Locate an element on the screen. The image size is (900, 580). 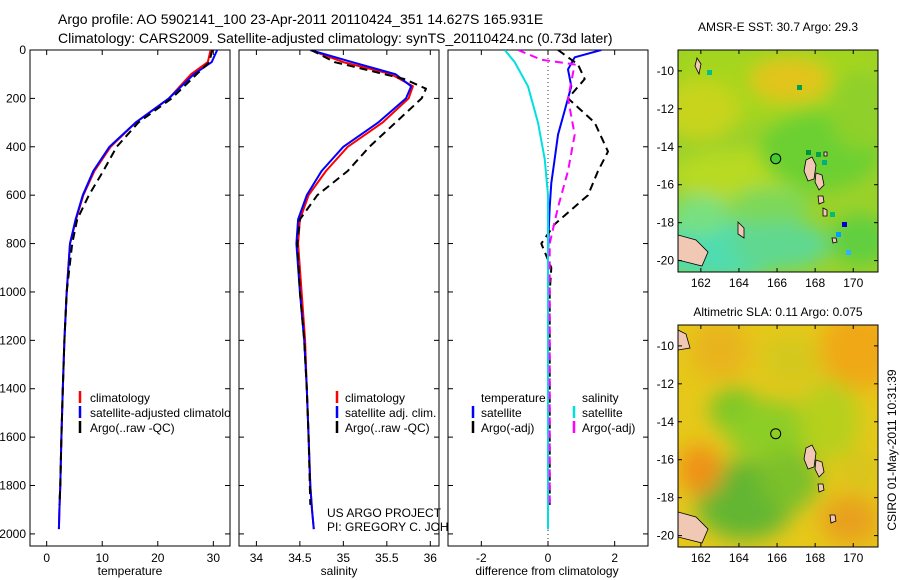
sla-map-ticks: 162 164 166 168 170 -10 -12 -14 -16 -18 -20 is located at coordinates (767, 445).